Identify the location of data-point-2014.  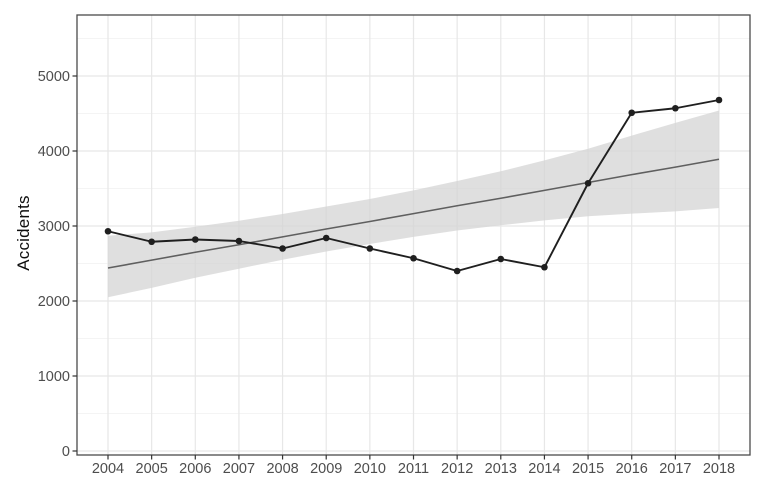
(544, 267).